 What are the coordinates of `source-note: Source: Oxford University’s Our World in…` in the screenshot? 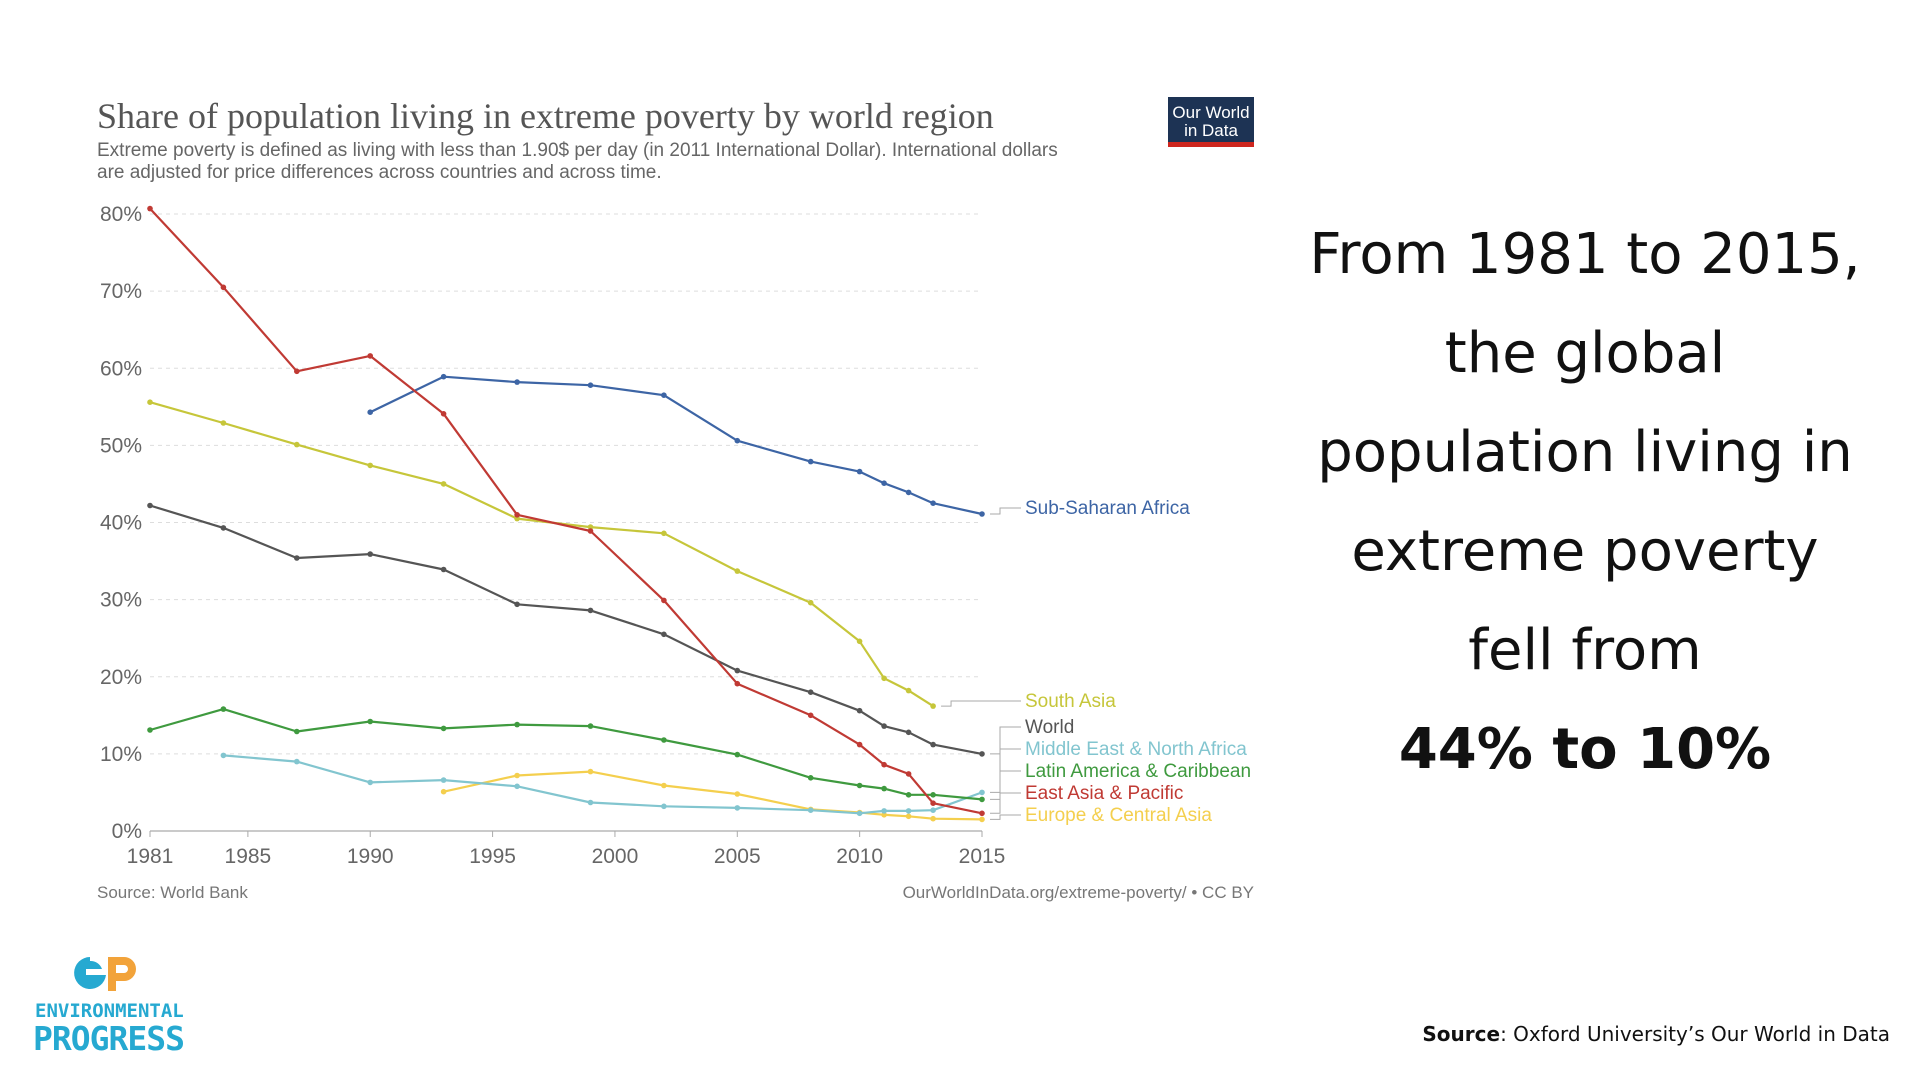 It's located at (1656, 1034).